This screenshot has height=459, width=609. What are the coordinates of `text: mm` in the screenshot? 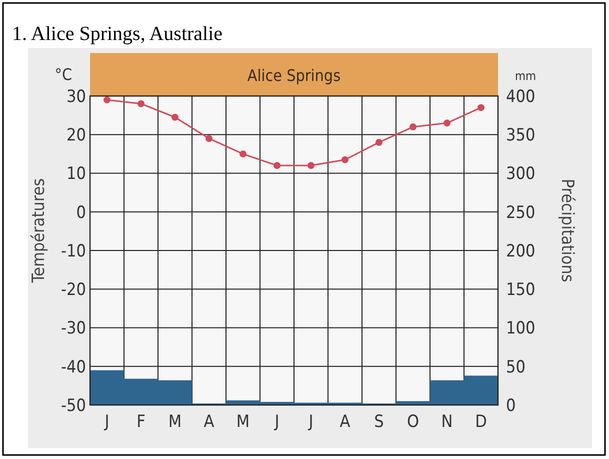 It's located at (525, 76).